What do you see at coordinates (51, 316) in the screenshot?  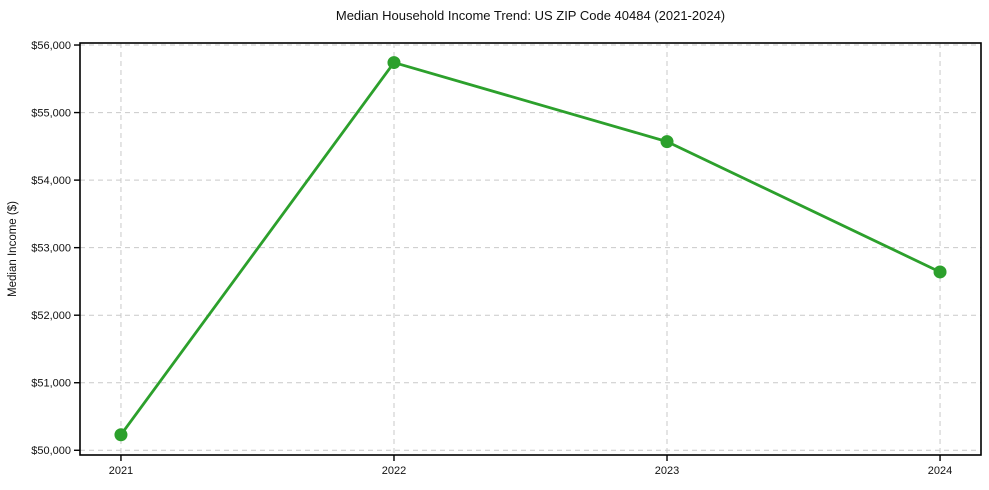 I see `y-tick-label: $52,000` at bounding box center [51, 316].